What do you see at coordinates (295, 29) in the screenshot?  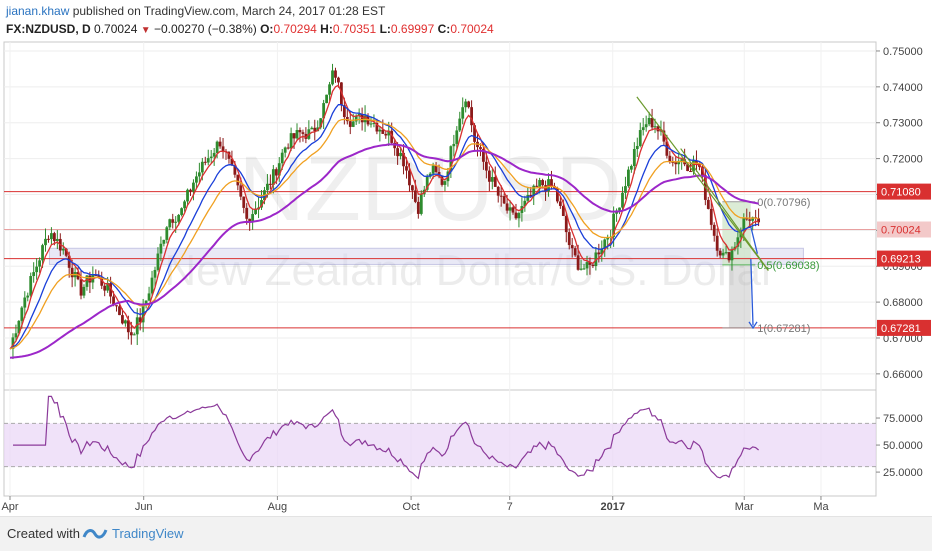 I see `open-value: 0.70294` at bounding box center [295, 29].